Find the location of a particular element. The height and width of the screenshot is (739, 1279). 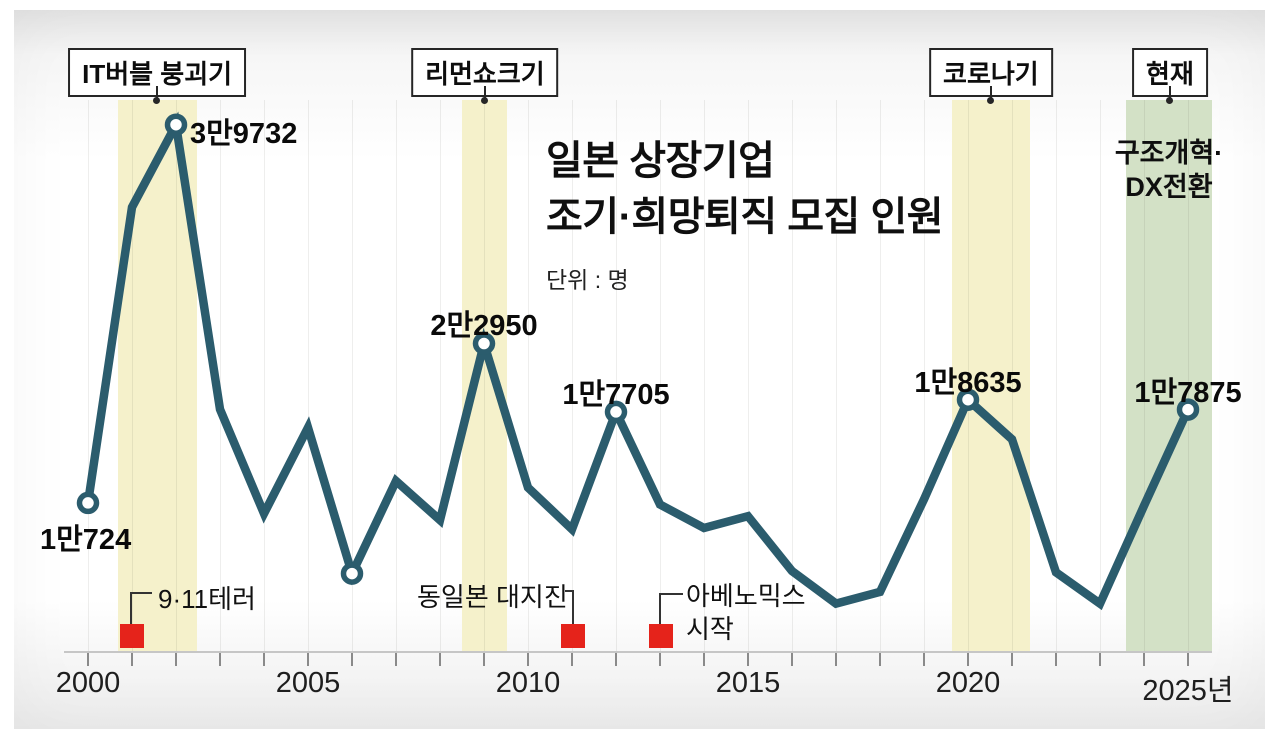

present-band-note: 구조개혁· DX전환 is located at coordinates (1169, 170).